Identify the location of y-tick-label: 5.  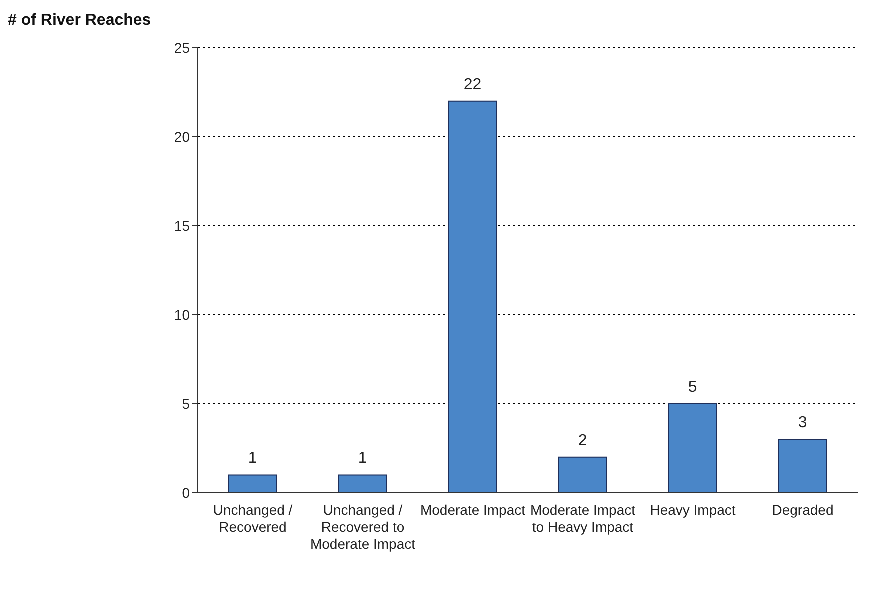
(186, 404).